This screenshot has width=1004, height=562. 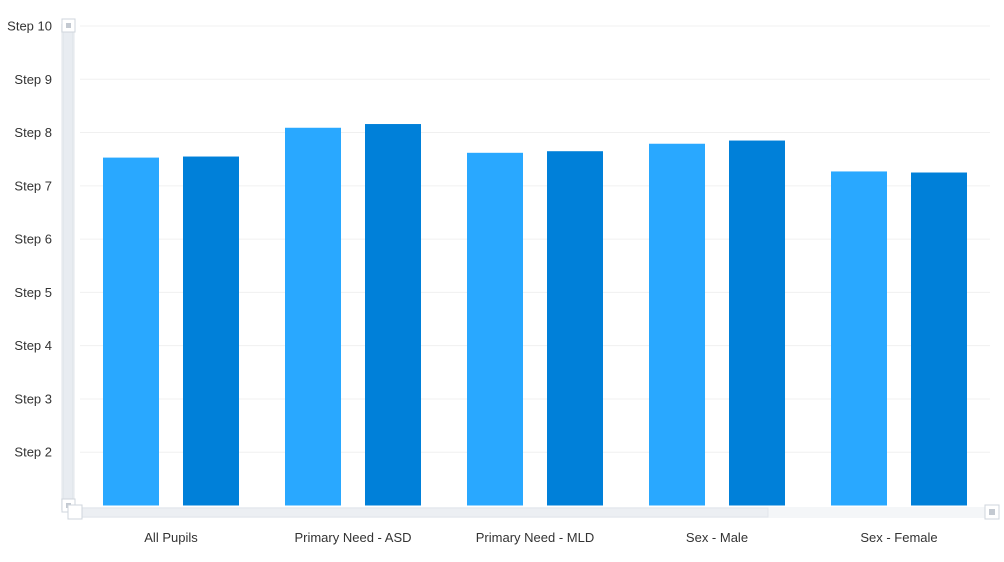 What do you see at coordinates (33, 398) in the screenshot?
I see `y-tick-label: Step 3` at bounding box center [33, 398].